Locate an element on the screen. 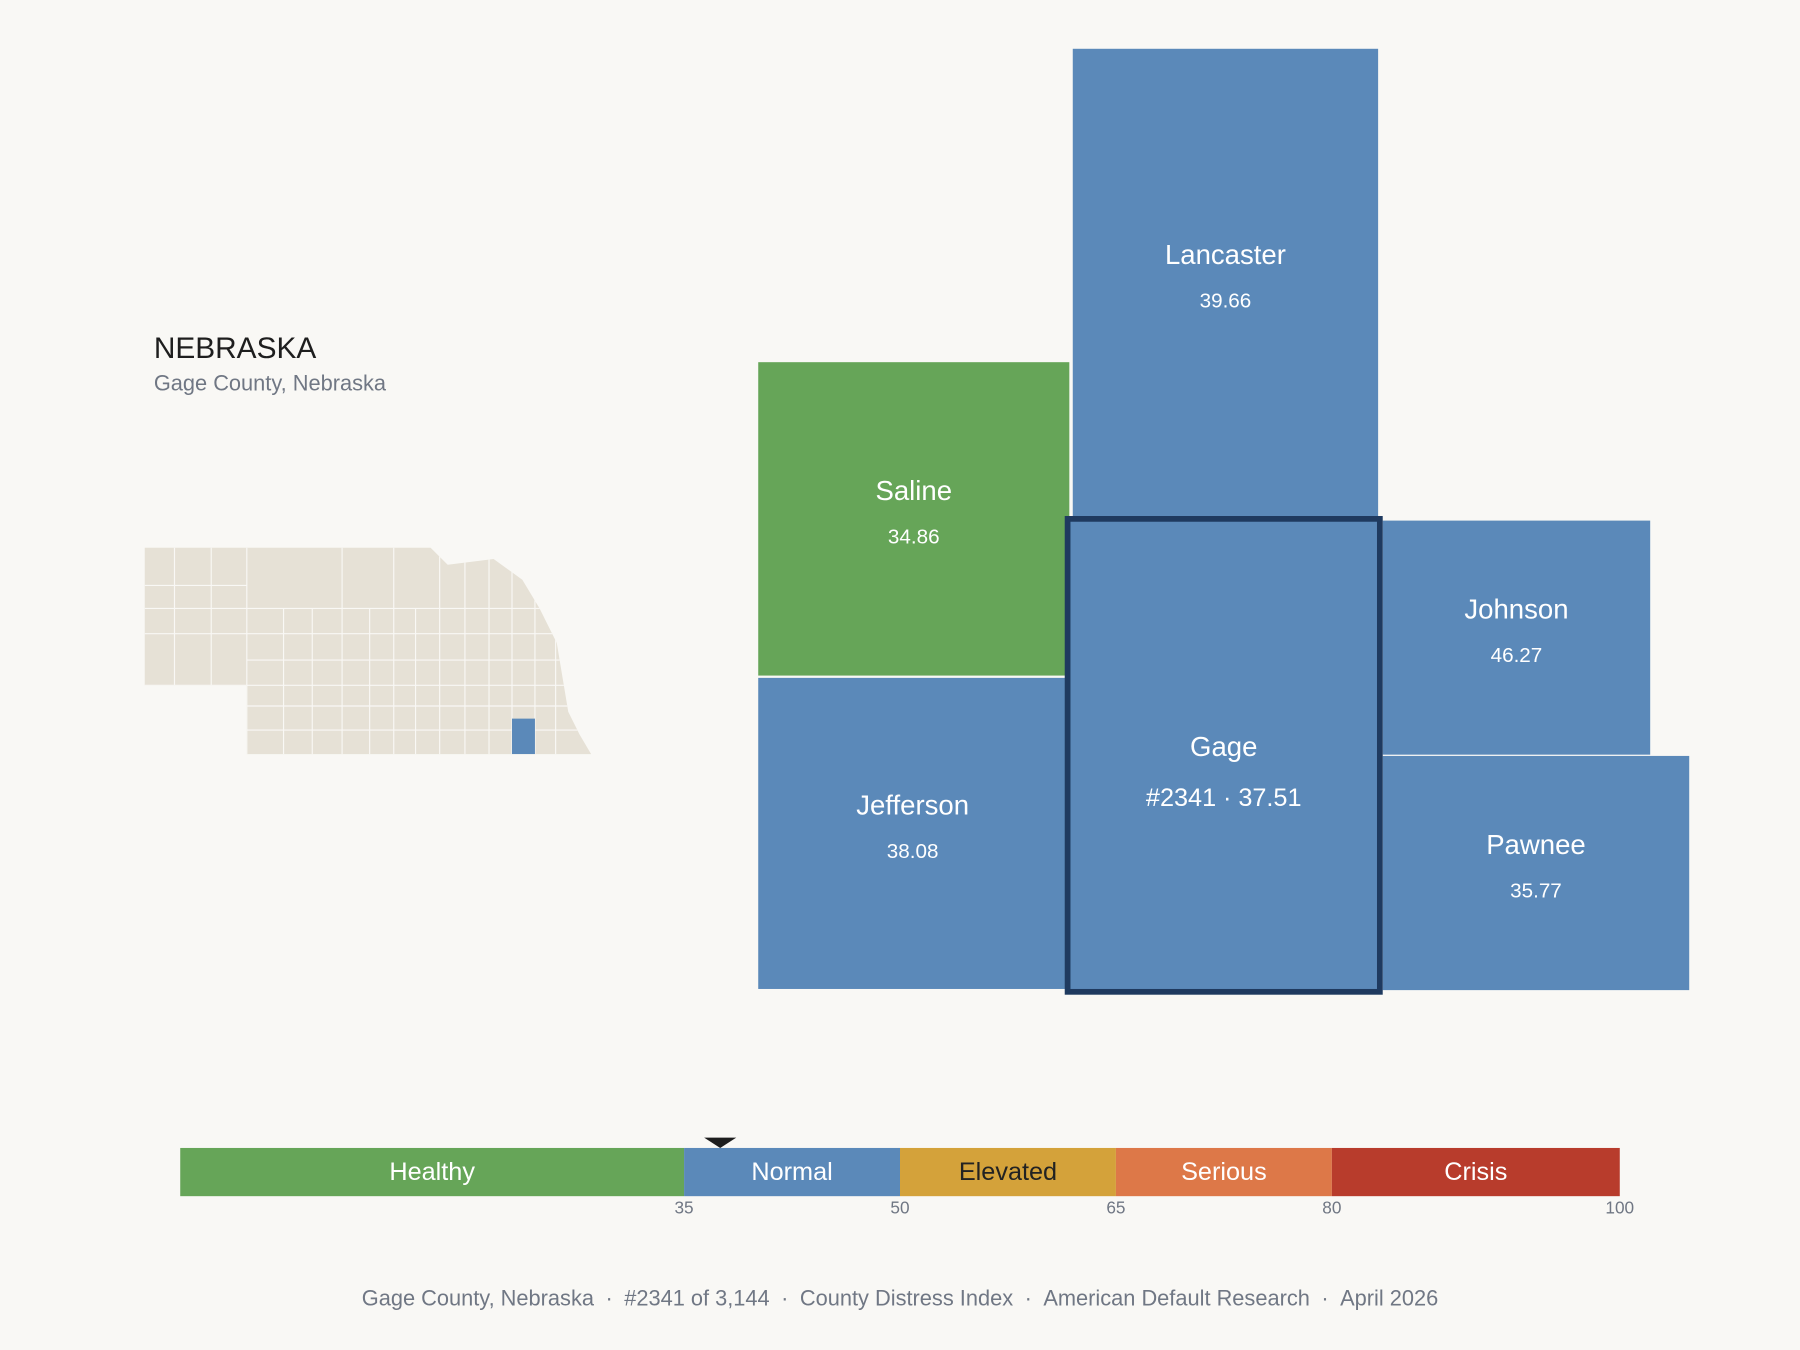  county-score: 35.77 is located at coordinates (1536, 891).